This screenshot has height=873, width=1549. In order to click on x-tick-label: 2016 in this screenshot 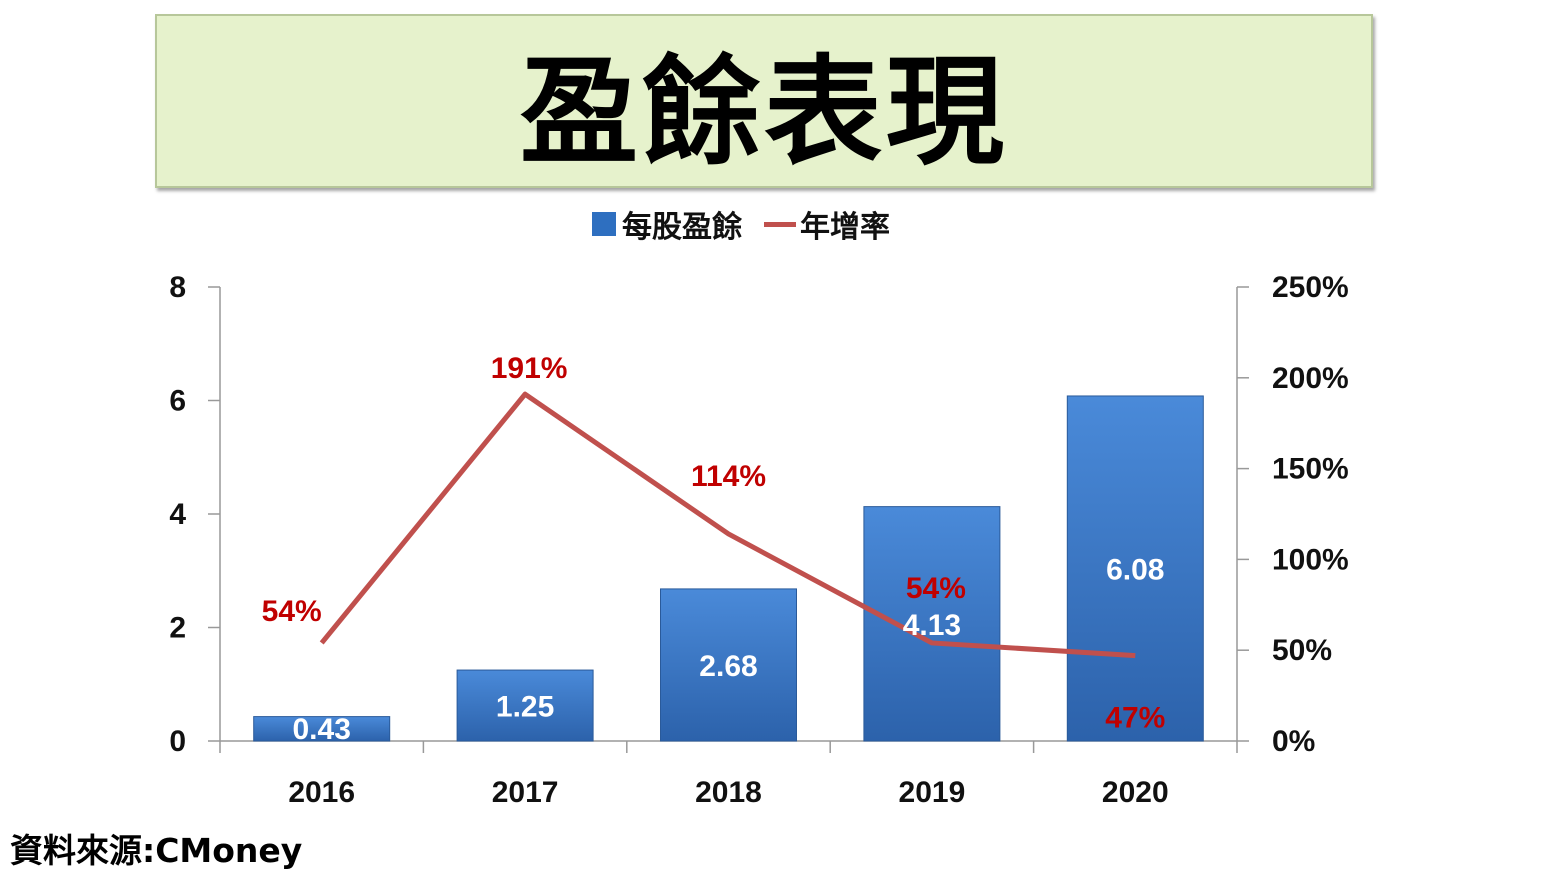, I will do `click(321, 792)`.